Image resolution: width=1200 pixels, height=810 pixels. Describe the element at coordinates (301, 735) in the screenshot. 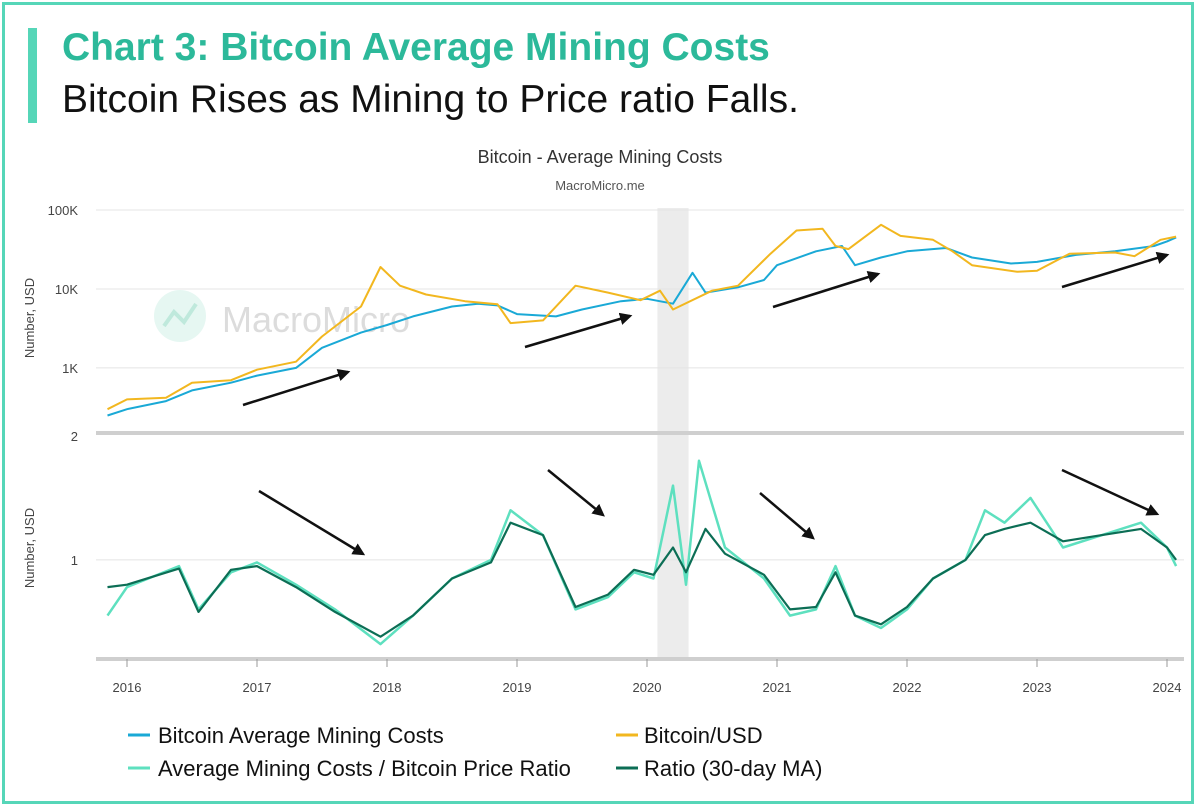

I see `legend-label-mining-cost: Bitcoin Average Mining Costs` at that location.